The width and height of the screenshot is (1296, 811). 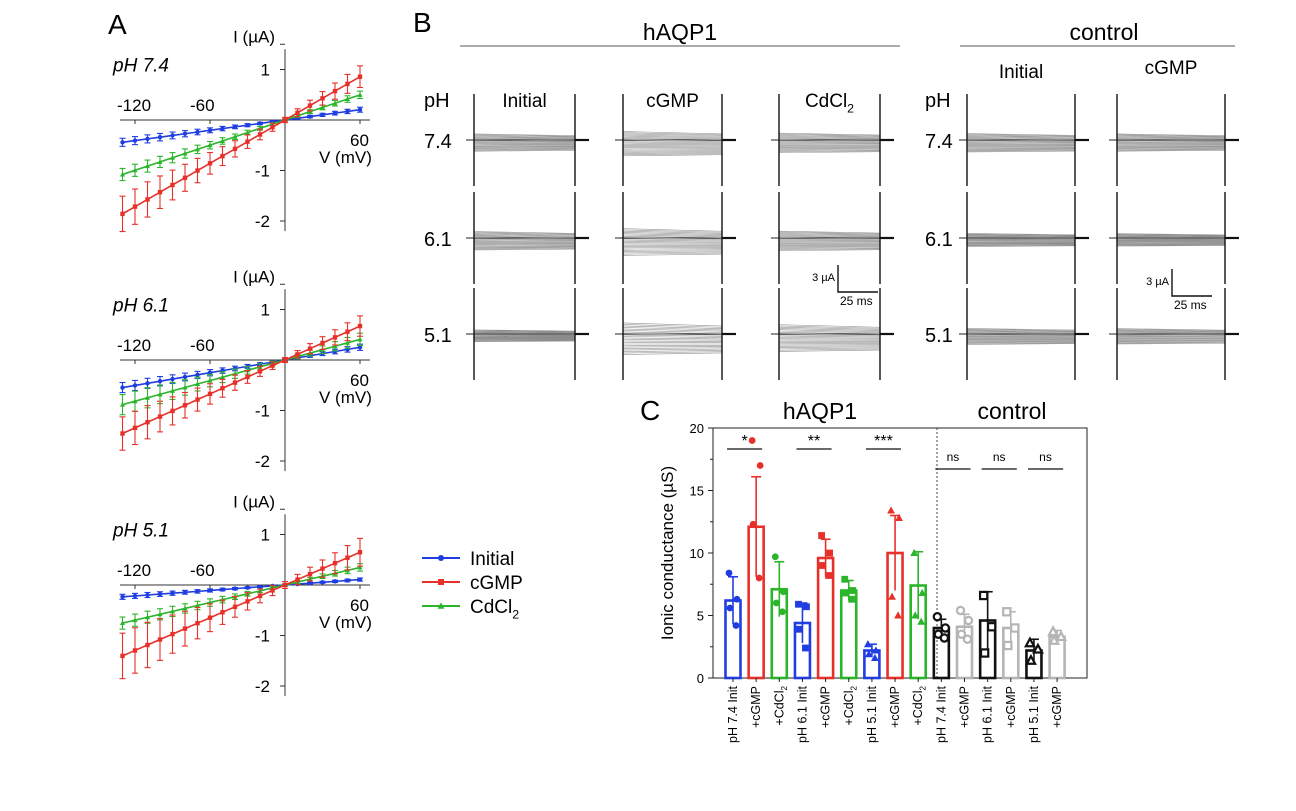 What do you see at coordinates (1057, 707) in the screenshot?
I see `bar-x-tick-label-main: +cGMP` at bounding box center [1057, 707].